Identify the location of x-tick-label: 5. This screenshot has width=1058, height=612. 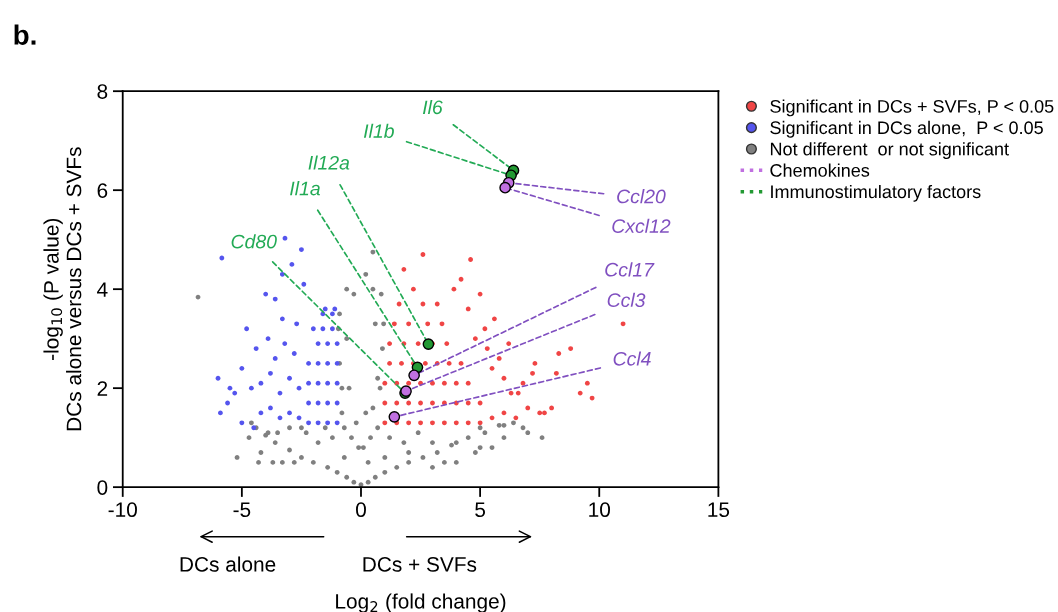
(480, 510).